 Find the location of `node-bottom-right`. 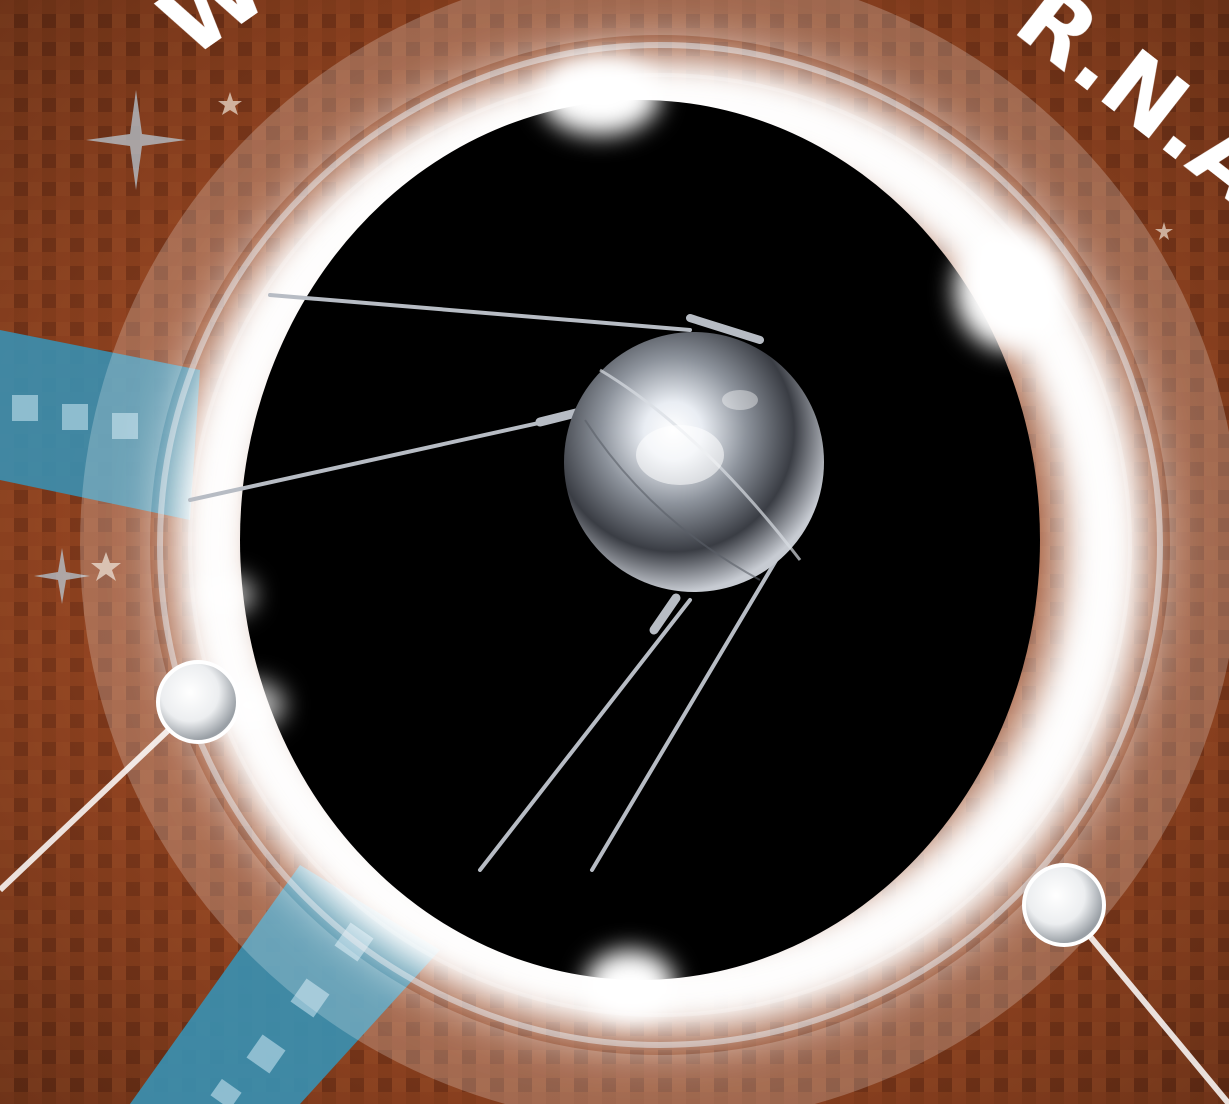

node-bottom-right is located at coordinates (1125, 983).